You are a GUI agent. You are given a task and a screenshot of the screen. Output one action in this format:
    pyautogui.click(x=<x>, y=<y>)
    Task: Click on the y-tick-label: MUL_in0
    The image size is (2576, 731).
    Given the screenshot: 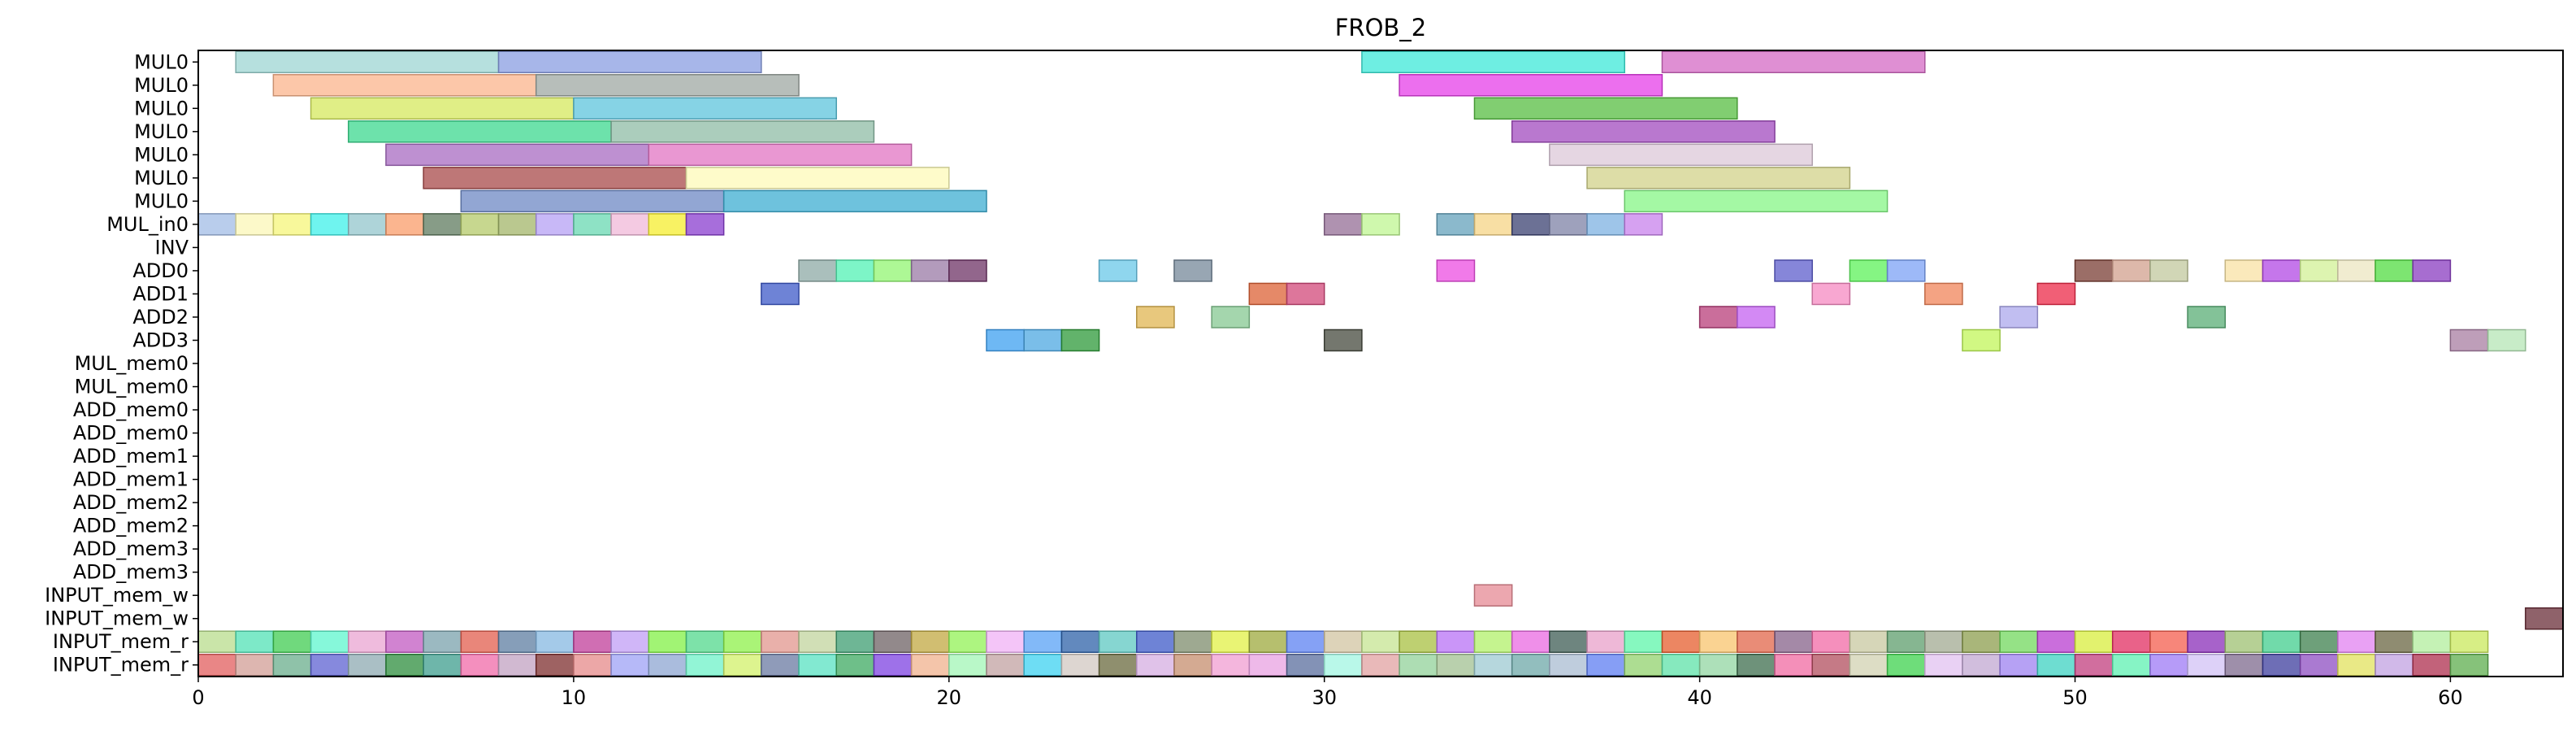 What is the action you would take?
    pyautogui.click(x=147, y=225)
    